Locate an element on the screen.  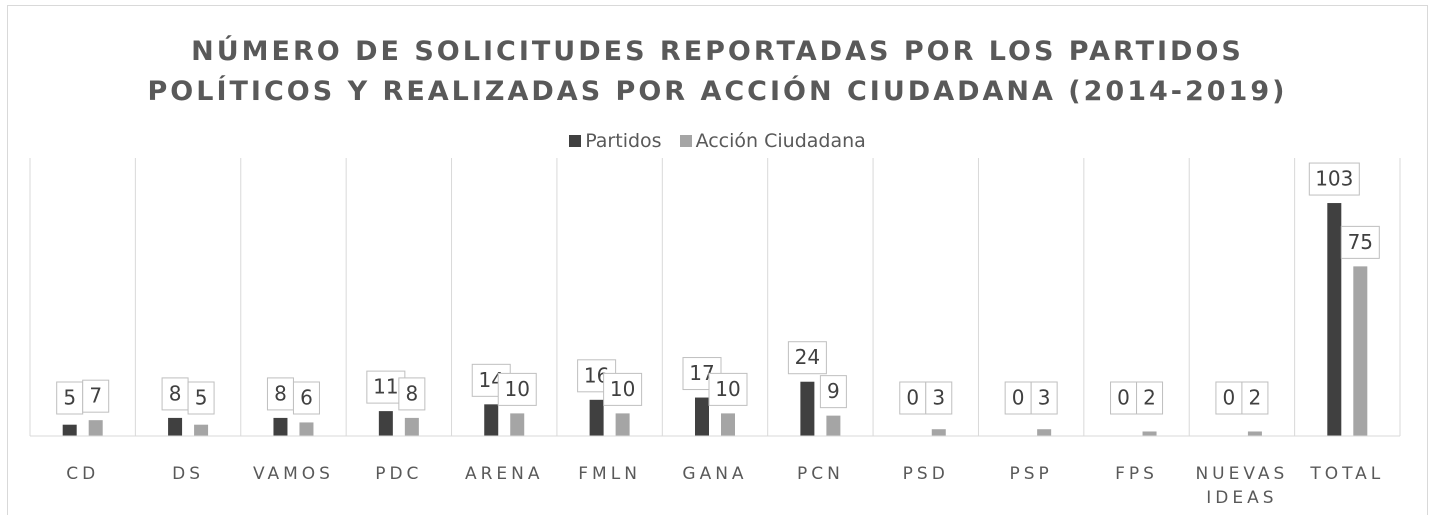
legend-item: Acción Ciudadana is located at coordinates (772, 141).